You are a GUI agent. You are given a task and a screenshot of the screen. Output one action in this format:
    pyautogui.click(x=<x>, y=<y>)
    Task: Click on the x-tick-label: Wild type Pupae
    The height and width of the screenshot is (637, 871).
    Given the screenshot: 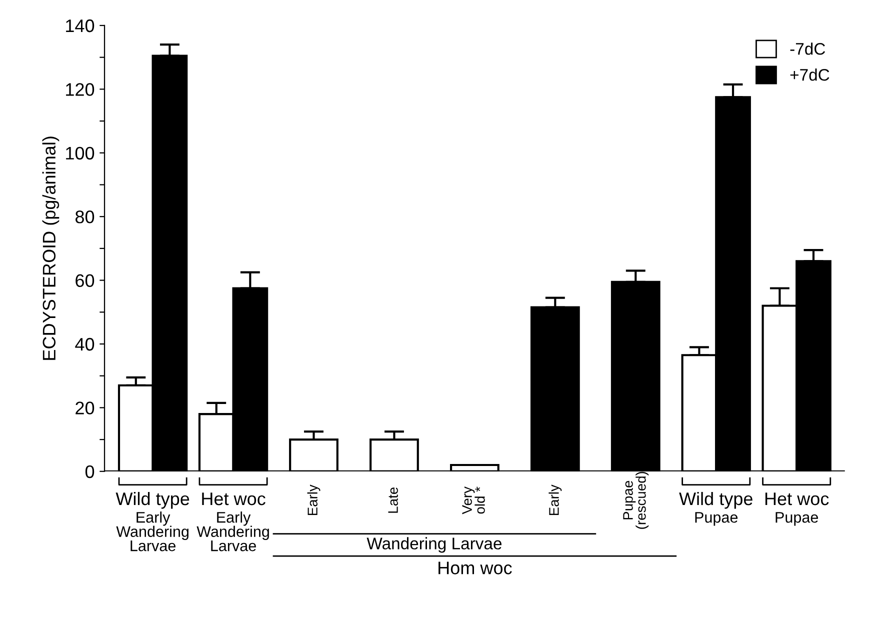 What is the action you would take?
    pyautogui.click(x=715, y=509)
    